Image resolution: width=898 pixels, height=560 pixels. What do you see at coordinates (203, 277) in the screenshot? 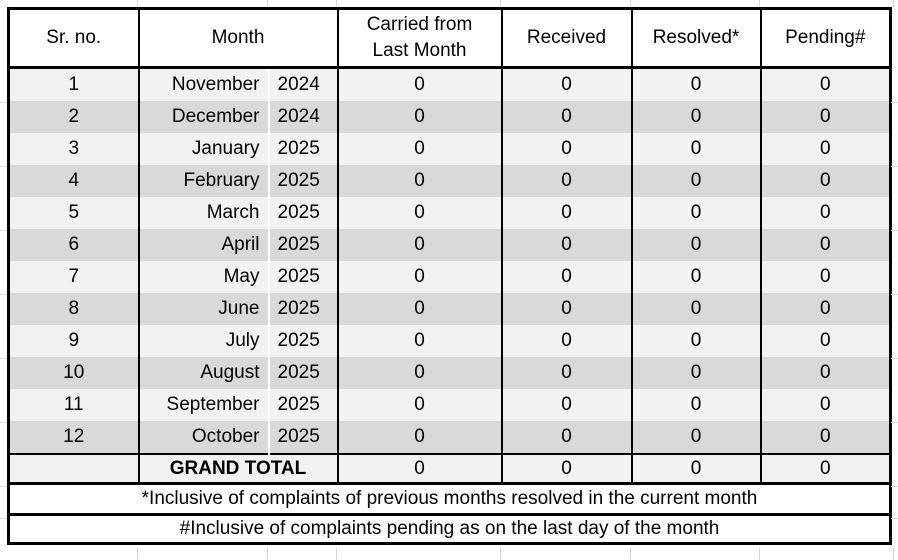
I see `cell-month-name: May` at bounding box center [203, 277].